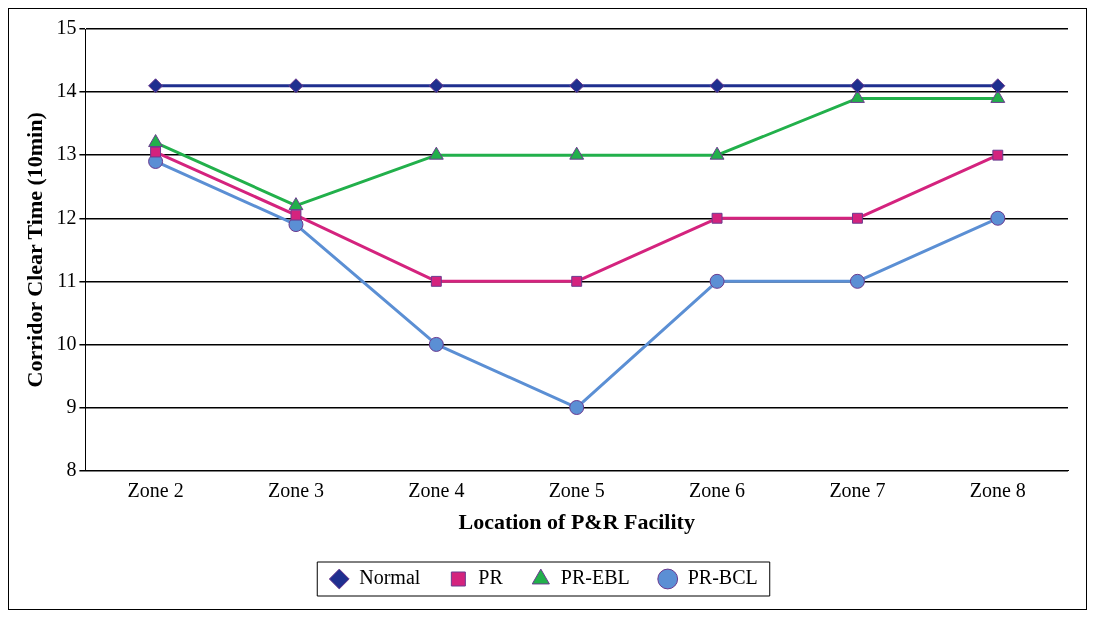  I want to click on legend-label: PR, so click(491, 577).